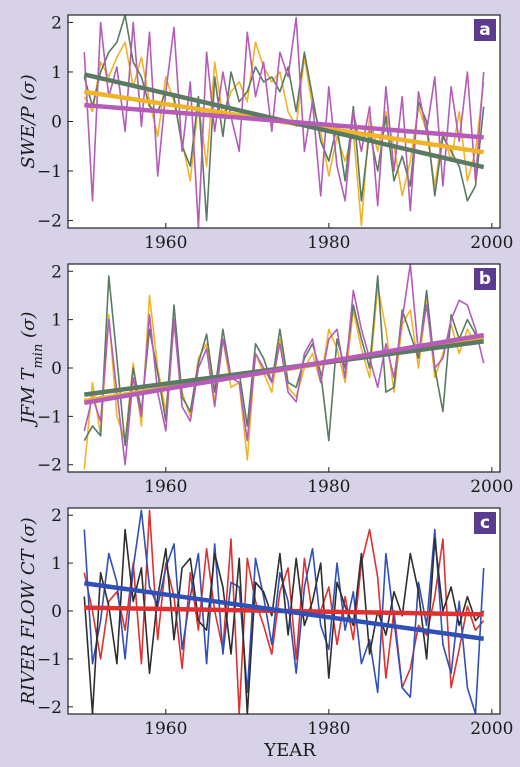 Image resolution: width=520 pixels, height=767 pixels. Describe the element at coordinates (28, 121) in the screenshot. I see `y-axis-label: SWE/P (σ)` at that location.